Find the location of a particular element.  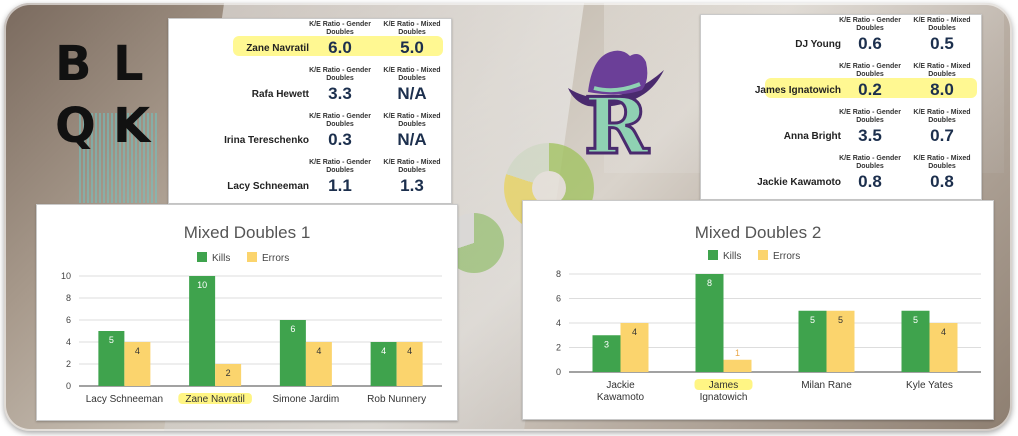

player-name: James Ignatowich is located at coordinates (797, 90).